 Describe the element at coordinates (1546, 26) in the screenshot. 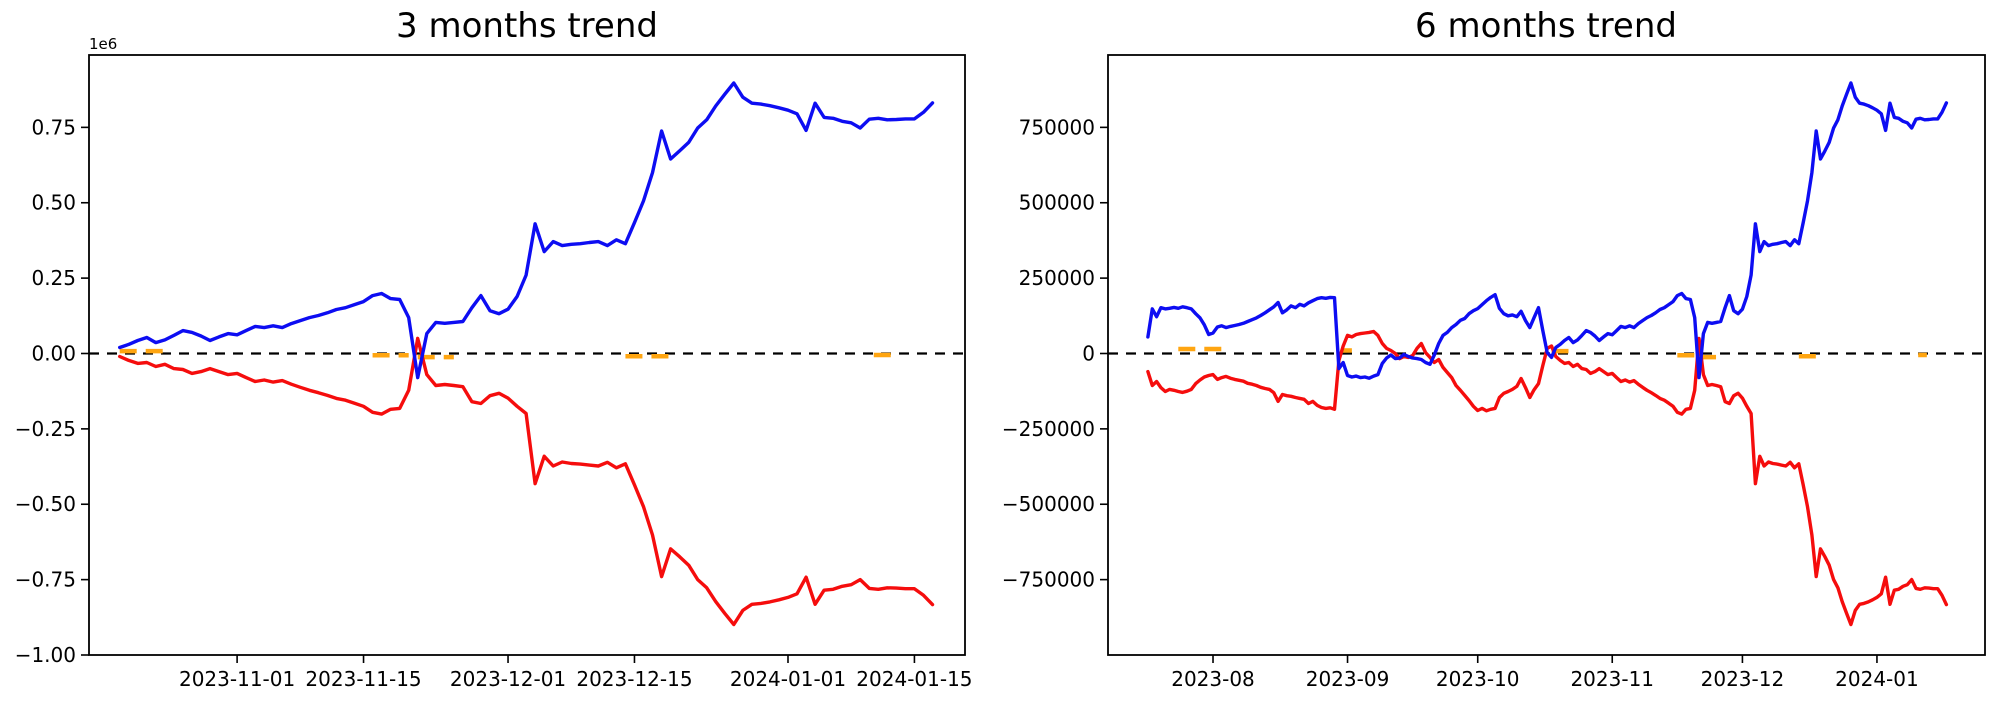

I see `six-months-title: 6 months trend` at that location.